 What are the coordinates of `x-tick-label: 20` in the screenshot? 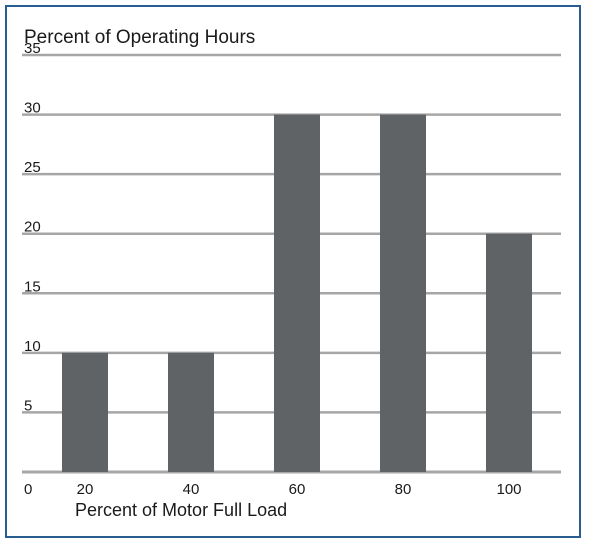 It's located at (85, 489).